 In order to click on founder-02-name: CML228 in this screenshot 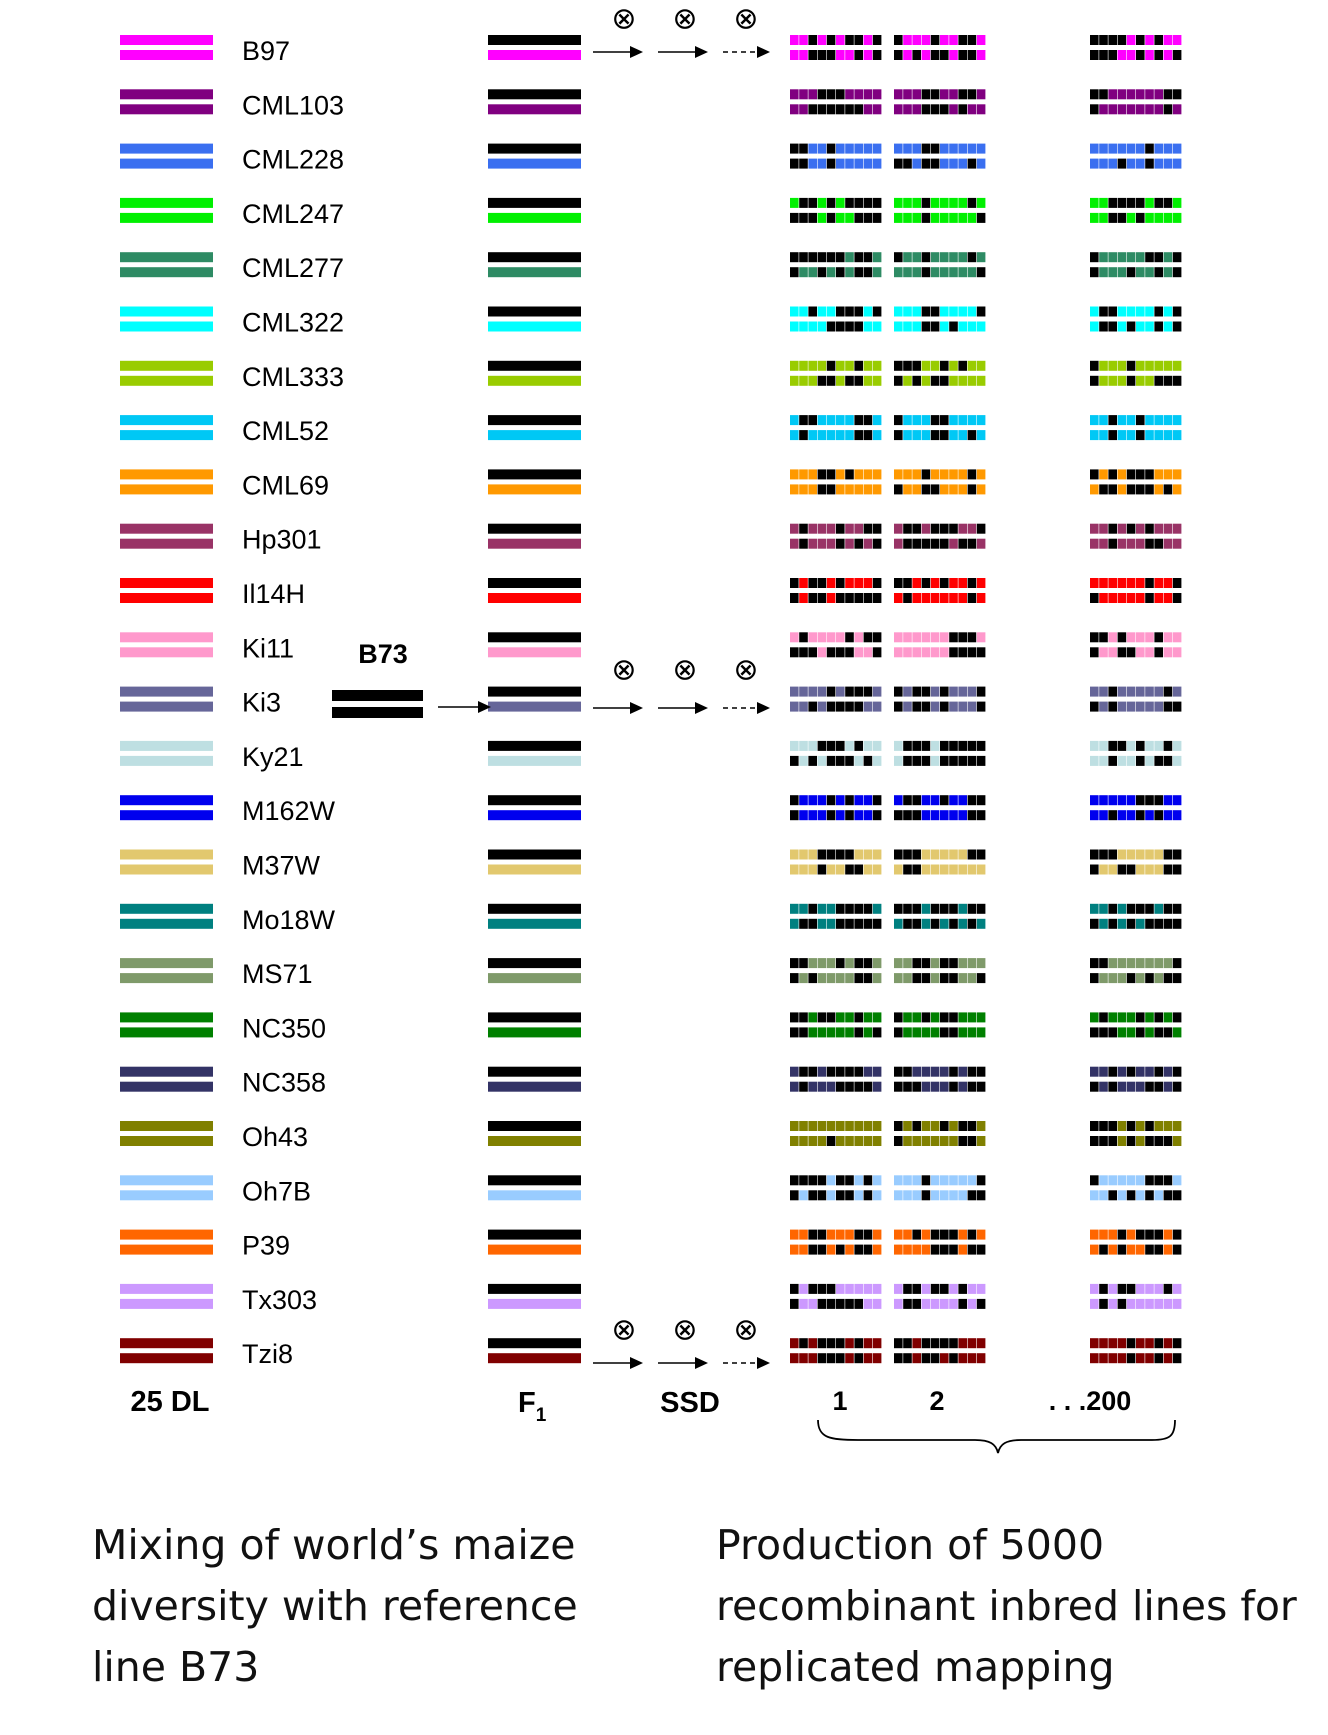, I will do `click(293, 160)`.